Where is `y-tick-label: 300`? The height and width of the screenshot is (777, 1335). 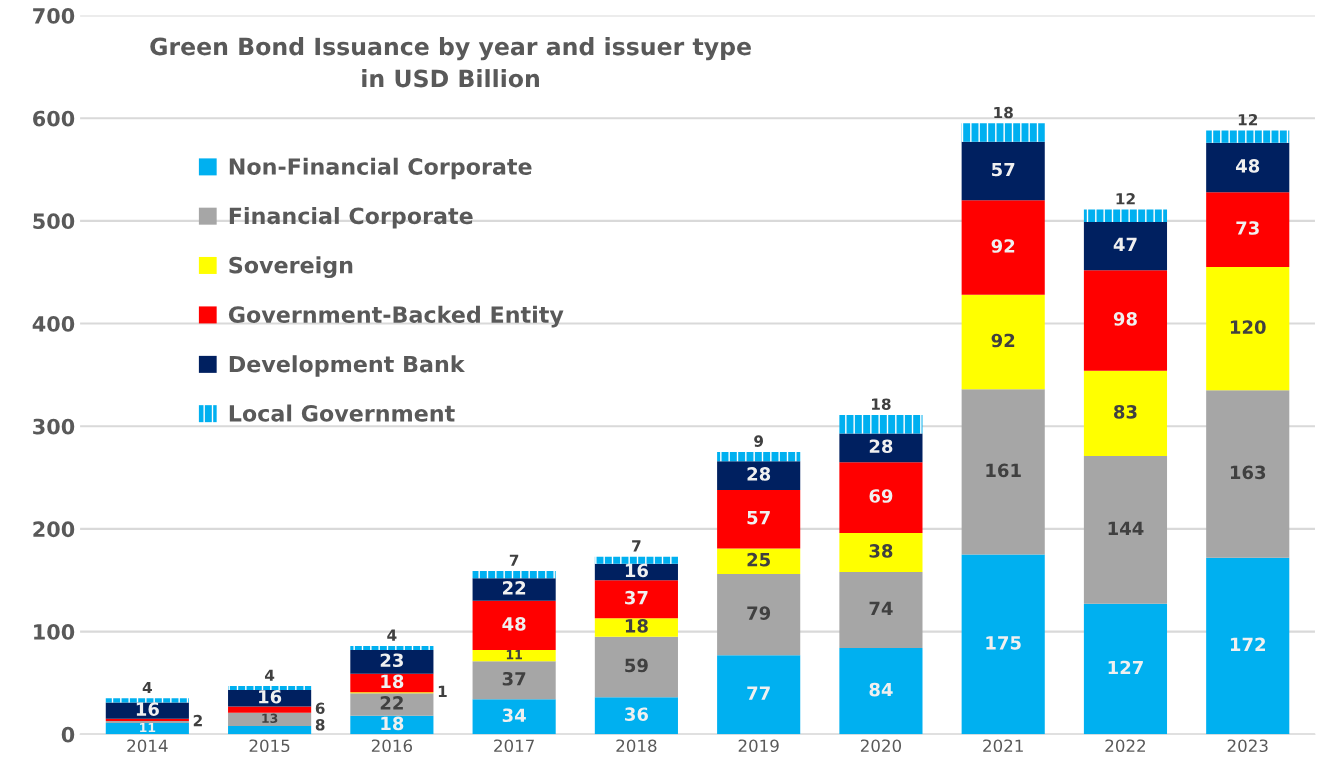
y-tick-label: 300 is located at coordinates (54, 426).